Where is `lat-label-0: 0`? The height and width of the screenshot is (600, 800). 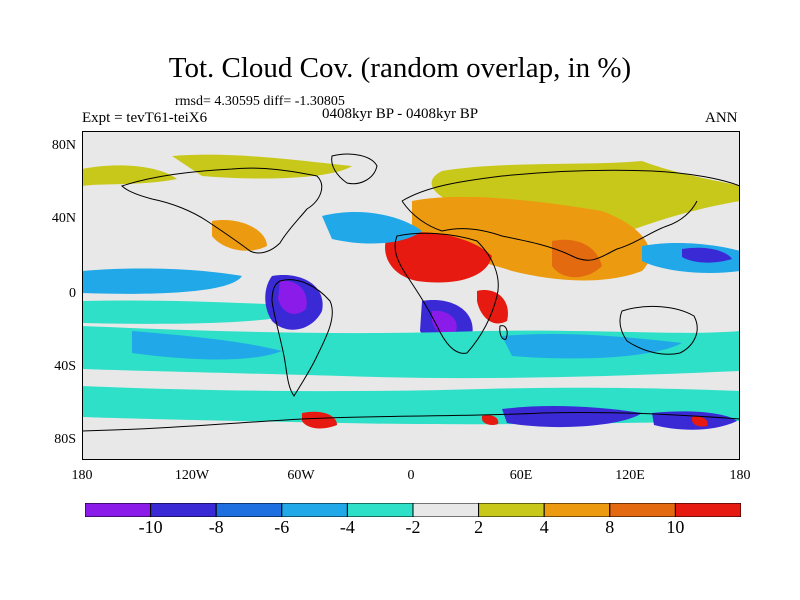
lat-label-0: 0 is located at coordinates (72, 293).